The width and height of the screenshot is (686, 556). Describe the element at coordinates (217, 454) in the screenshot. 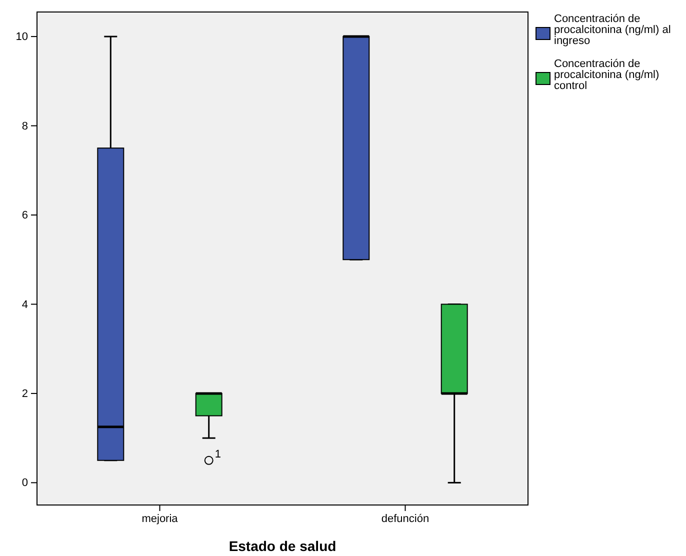

I see `annotation: 1` at that location.